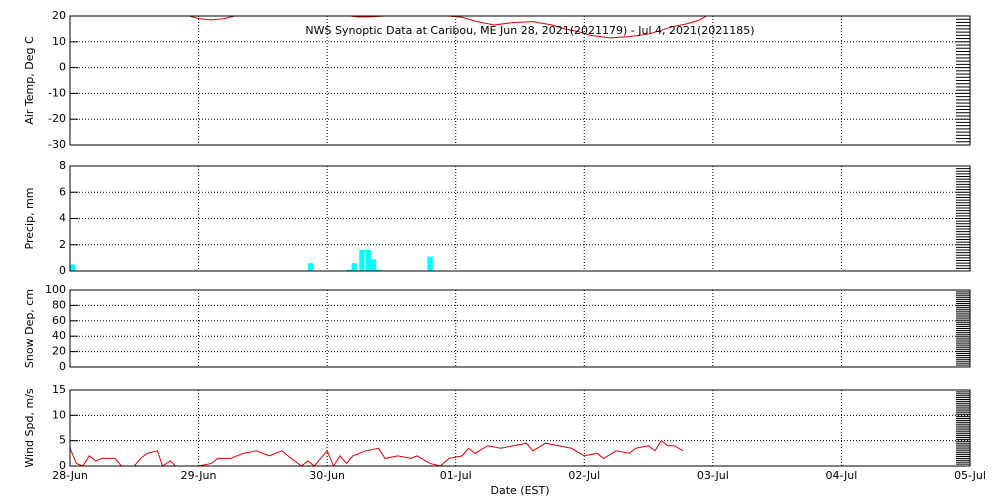 Image resolution: width=1000 pixels, height=500 pixels. Describe the element at coordinates (199, 475) in the screenshot. I see `x-tick-label: 29-Jun` at that location.